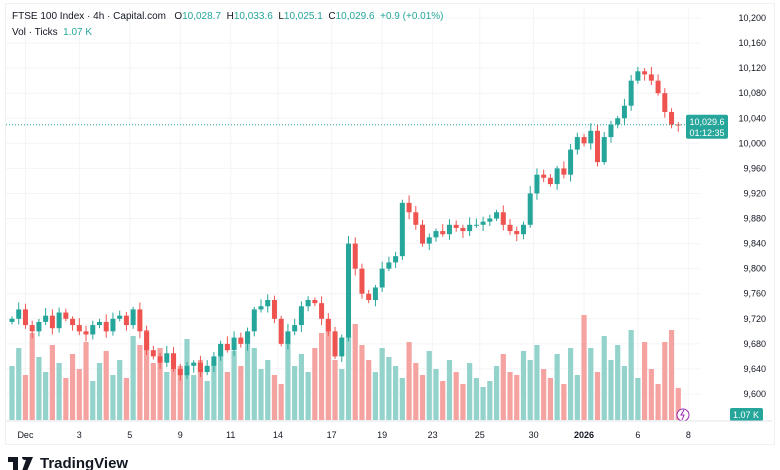 The height and width of the screenshot is (470, 780). Describe the element at coordinates (278, 435) in the screenshot. I see `x-tick-label: 14` at that location.